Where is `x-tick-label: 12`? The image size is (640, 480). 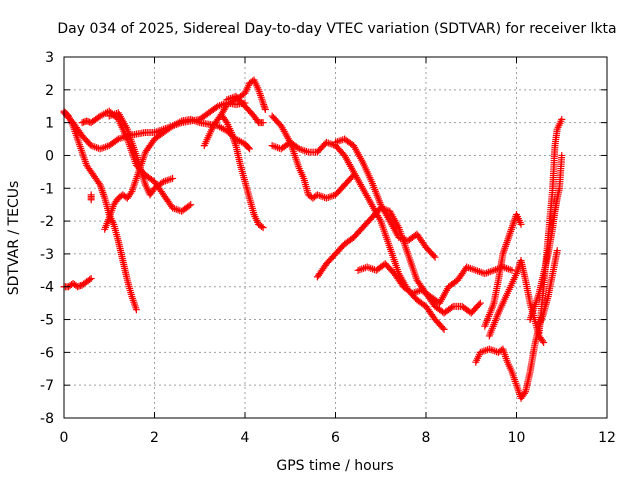 x-tick-label: 12 is located at coordinates (607, 438).